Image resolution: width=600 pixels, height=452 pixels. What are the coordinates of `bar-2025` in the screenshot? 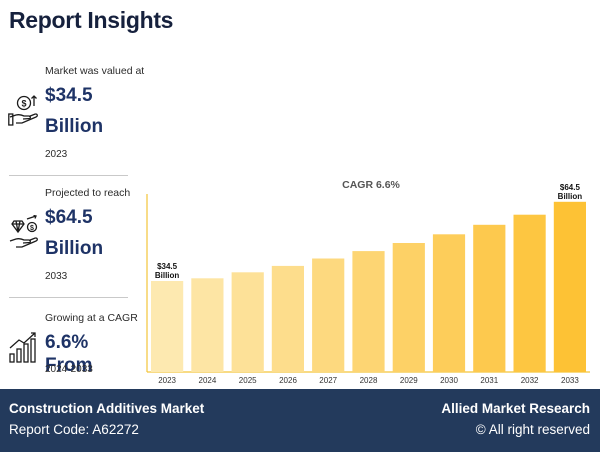 It's located at (247, 322).